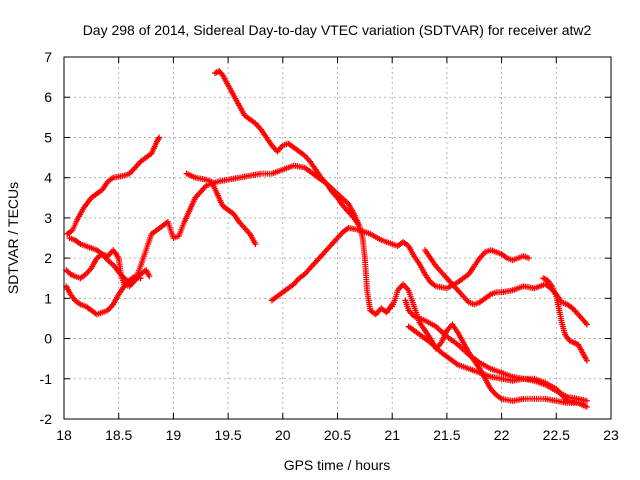  What do you see at coordinates (64, 435) in the screenshot?
I see `x-tick-label: 18` at bounding box center [64, 435].